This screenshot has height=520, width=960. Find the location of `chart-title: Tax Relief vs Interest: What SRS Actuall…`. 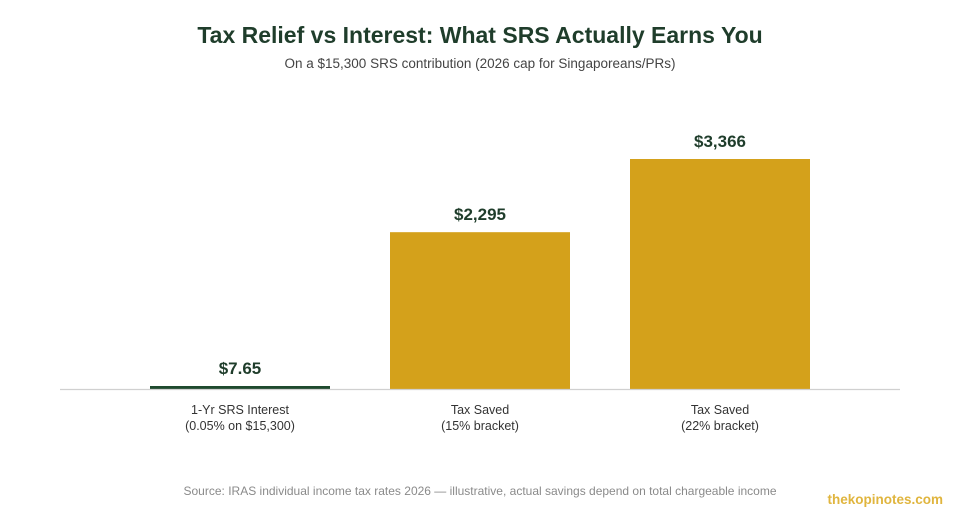

chart-title: Tax Relief vs Interest: What SRS Actuall… is located at coordinates (480, 35).